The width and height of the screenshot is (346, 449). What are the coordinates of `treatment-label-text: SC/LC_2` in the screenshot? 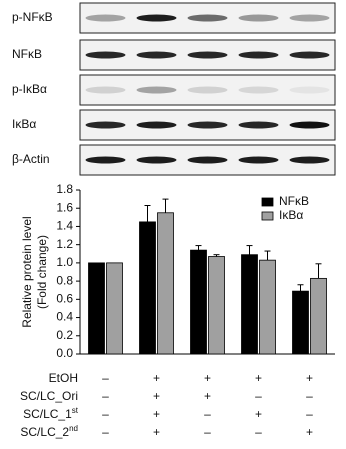 It's located at (44, 432).